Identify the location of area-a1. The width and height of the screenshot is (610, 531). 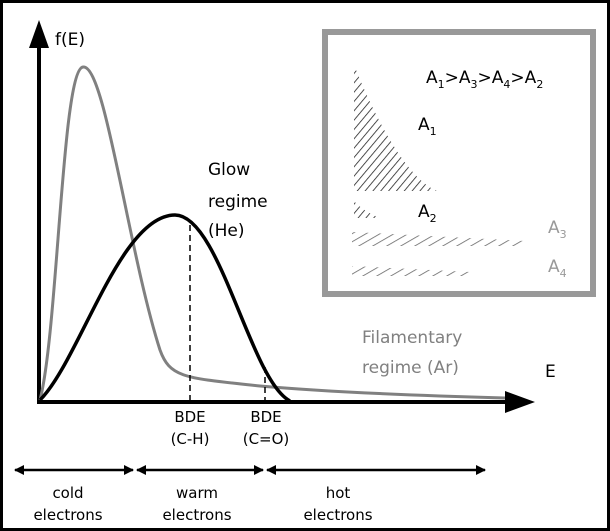
(395, 128).